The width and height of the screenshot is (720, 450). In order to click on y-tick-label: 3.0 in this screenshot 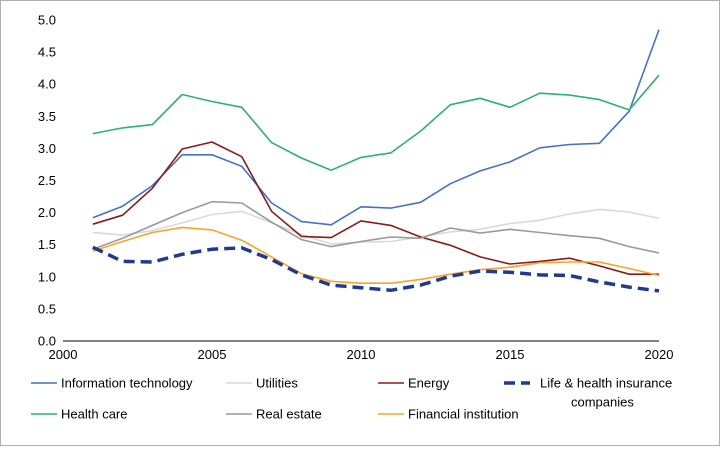, I will do `click(47, 148)`.